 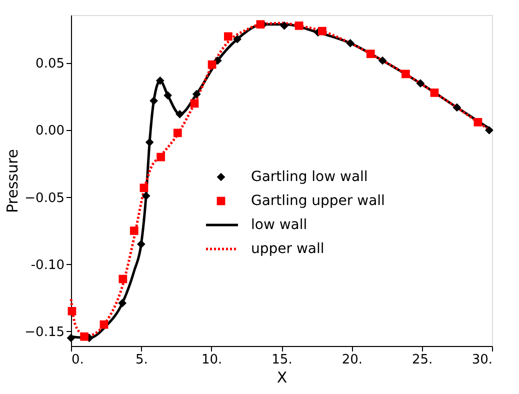 I want to click on legend-label: upper wall, so click(x=287, y=249).